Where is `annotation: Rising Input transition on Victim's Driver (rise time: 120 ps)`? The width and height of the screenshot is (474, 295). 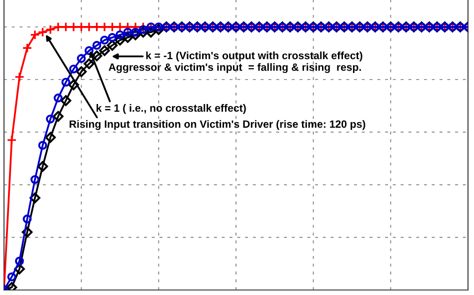
annotation: Rising Input transition on Victim's Driver (rise time: 120 ps) is located at coordinates (218, 125).